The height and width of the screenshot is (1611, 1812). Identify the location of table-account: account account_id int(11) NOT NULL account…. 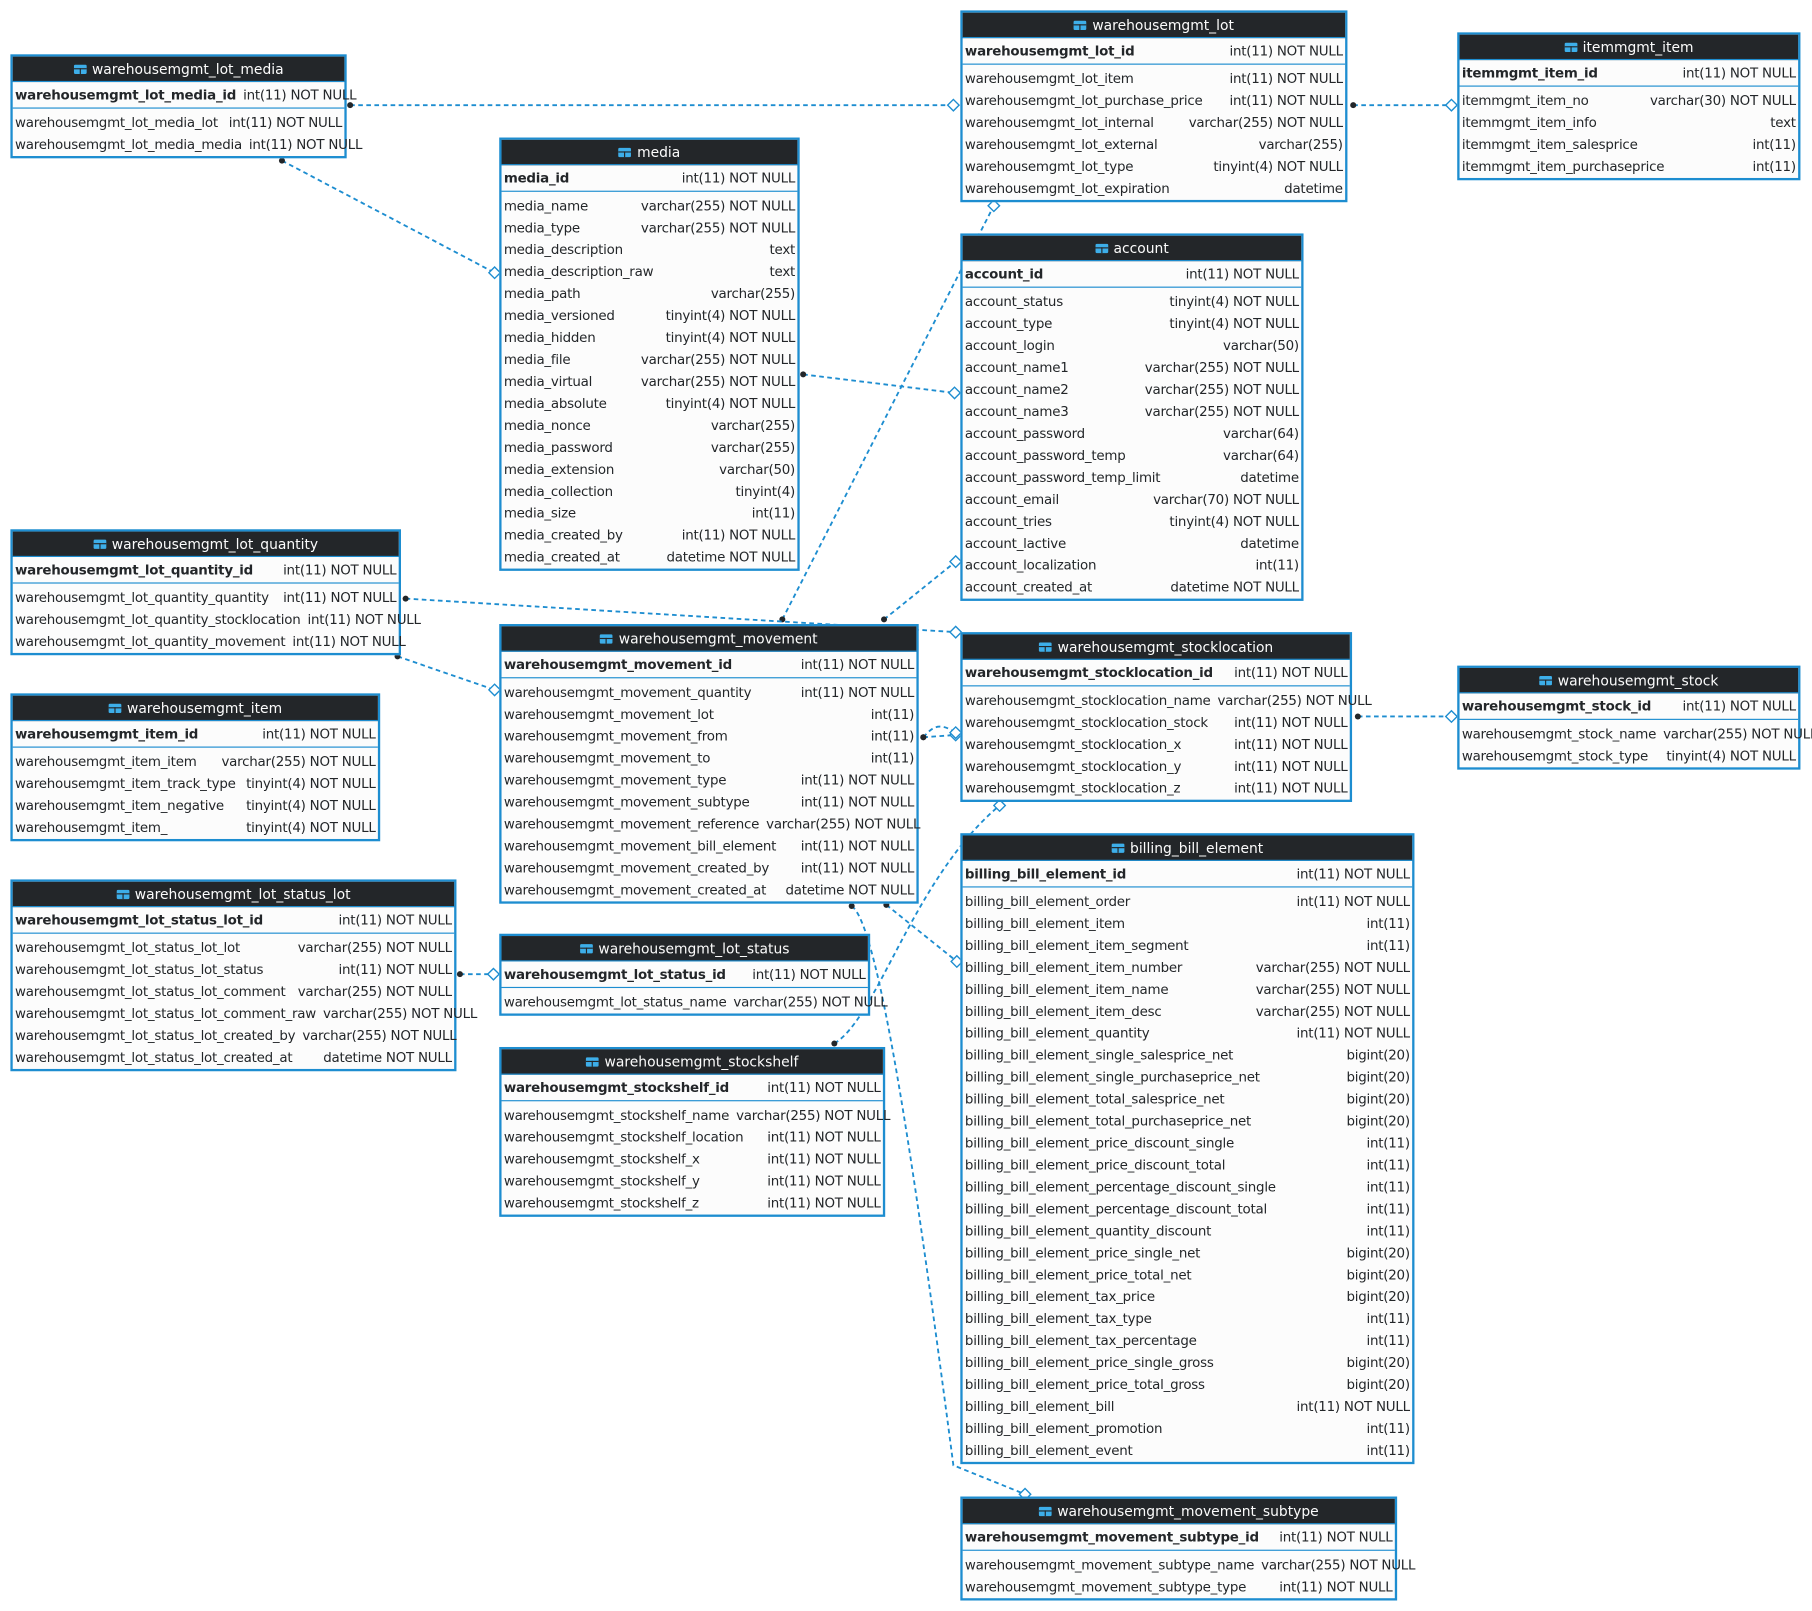
(1132, 417).